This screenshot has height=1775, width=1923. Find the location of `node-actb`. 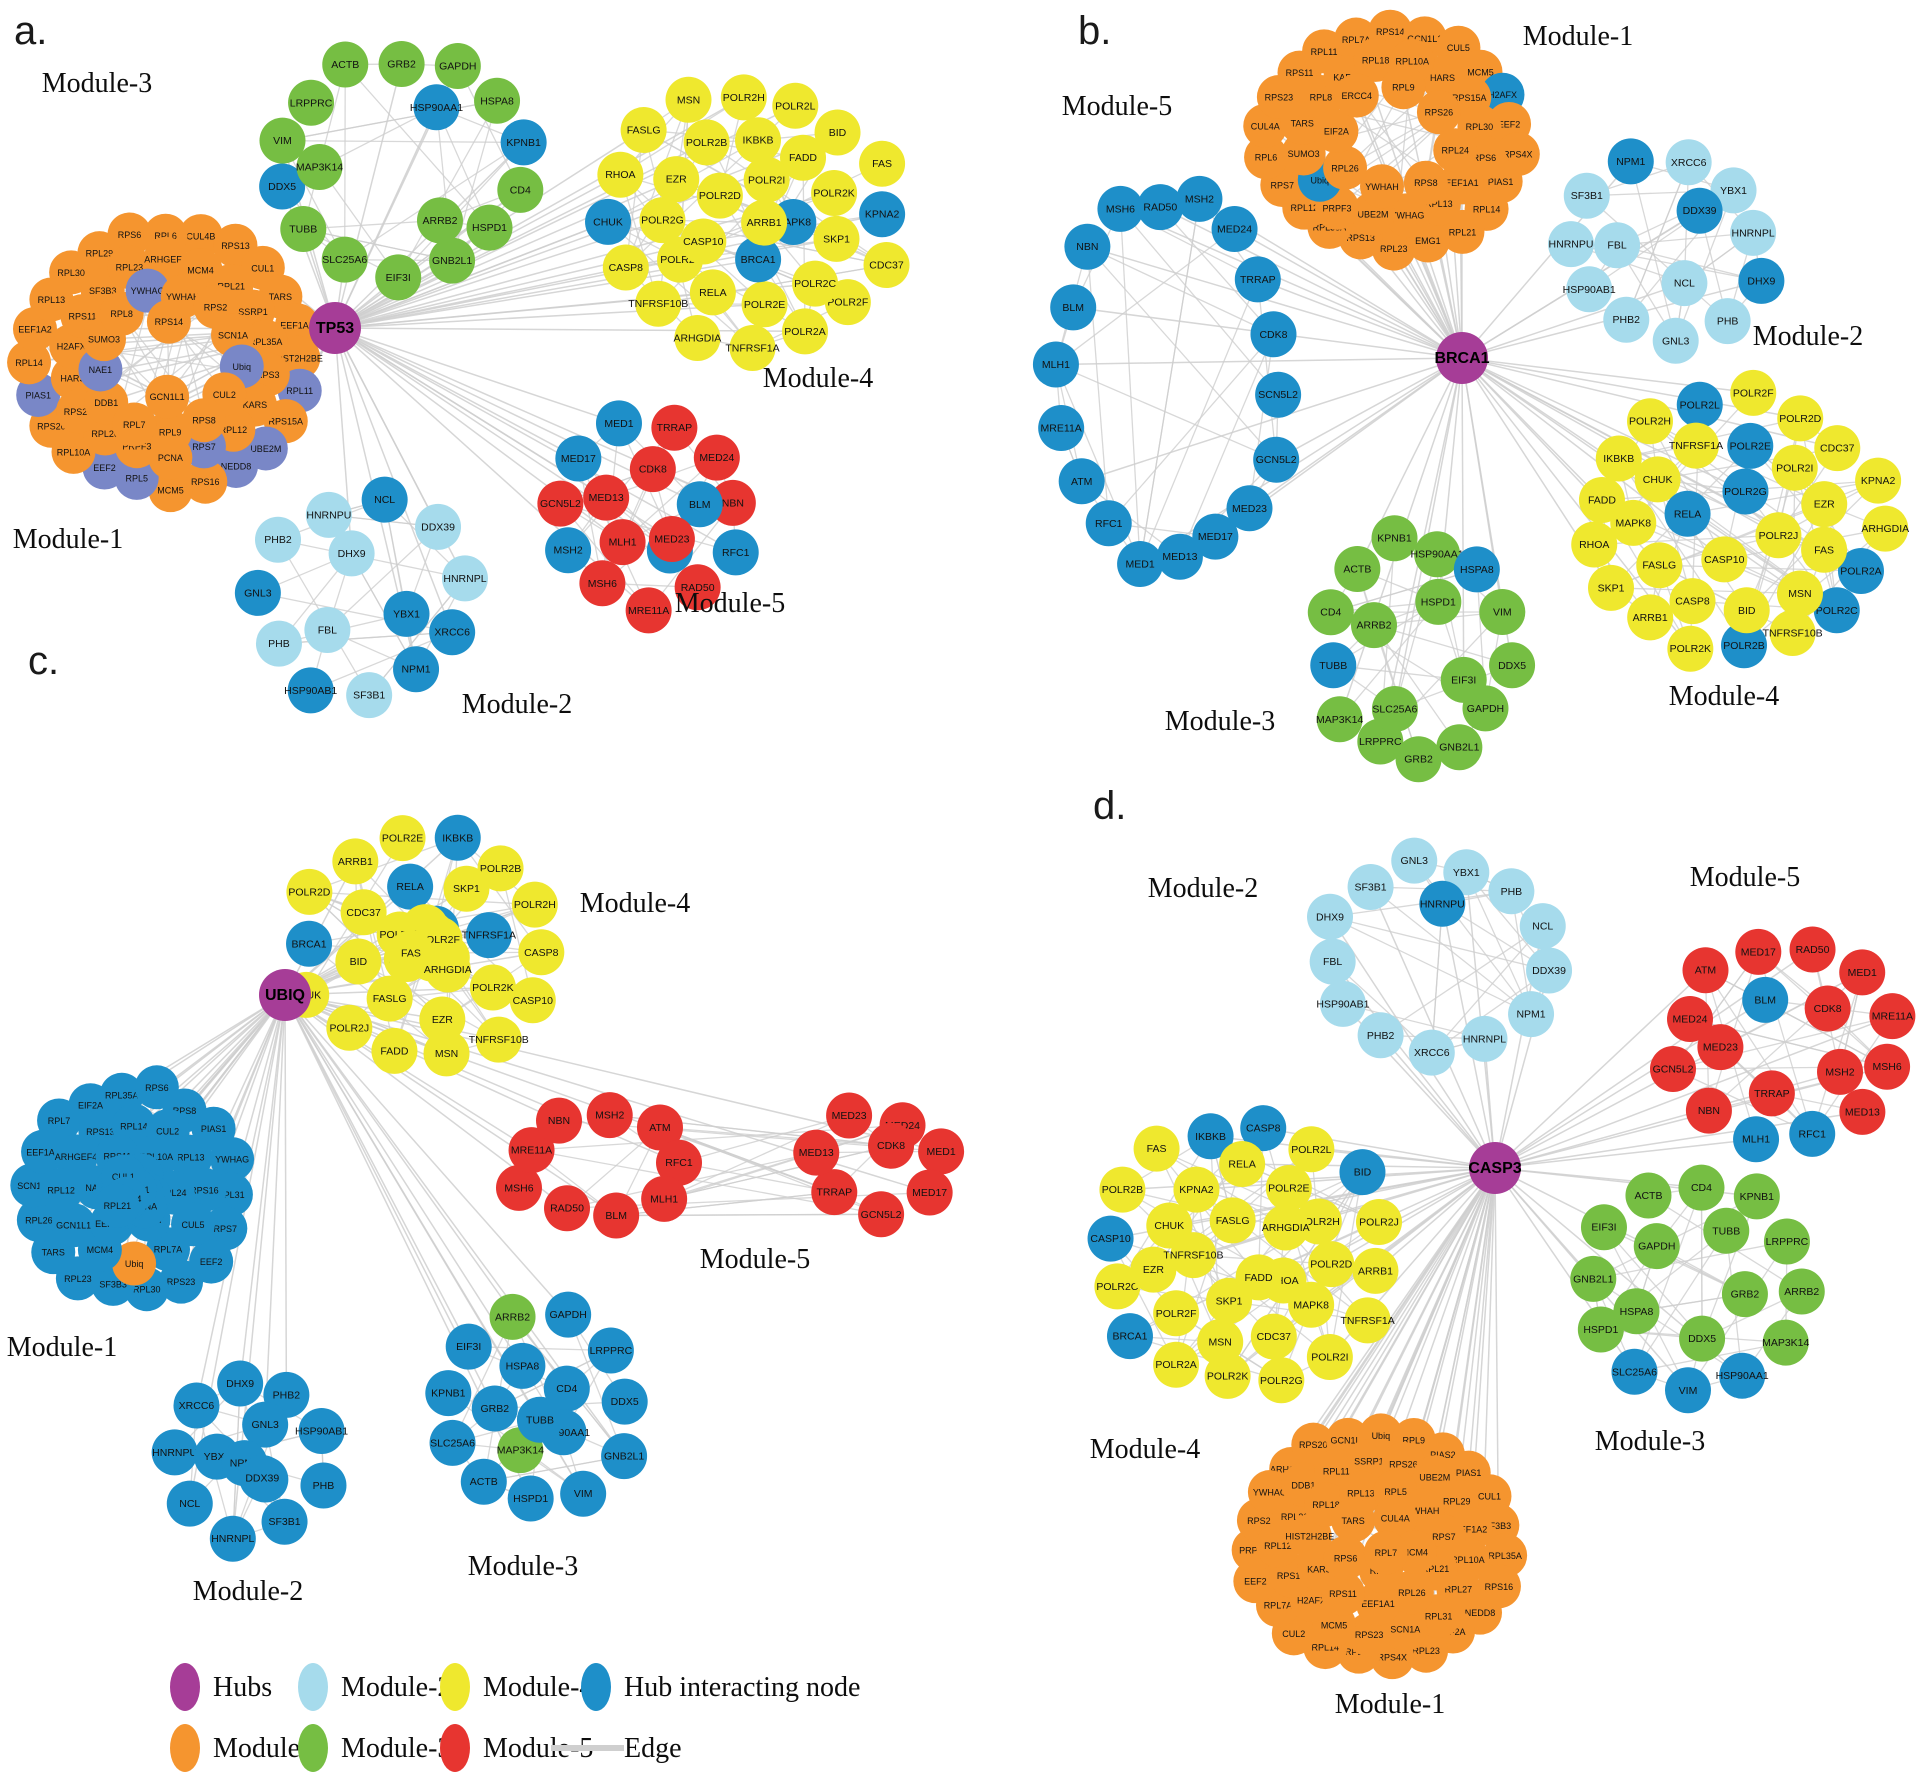

node-actb is located at coordinates (483, 1481).